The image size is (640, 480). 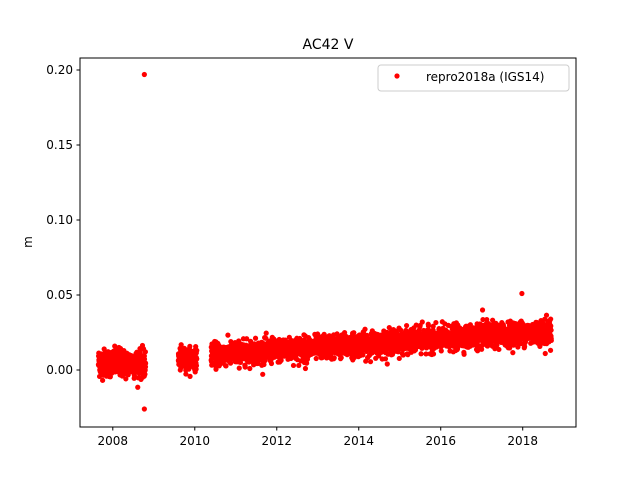 I want to click on y-axis: 0.00 0.05 0.10 0.15 0.20, so click(x=63, y=220).